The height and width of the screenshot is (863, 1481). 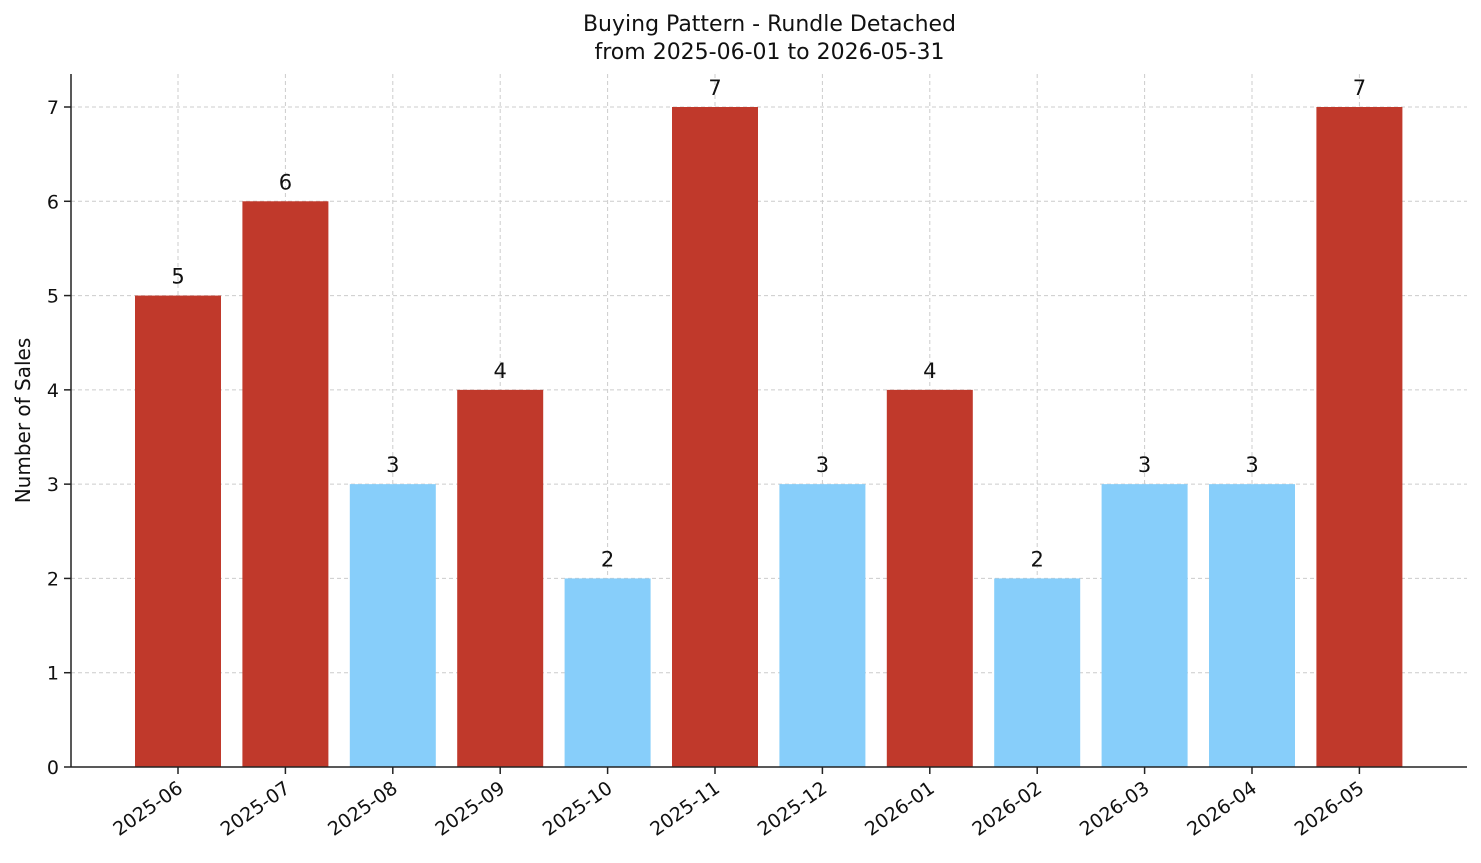 I want to click on x-tick-label: 2025-08, so click(x=363, y=809).